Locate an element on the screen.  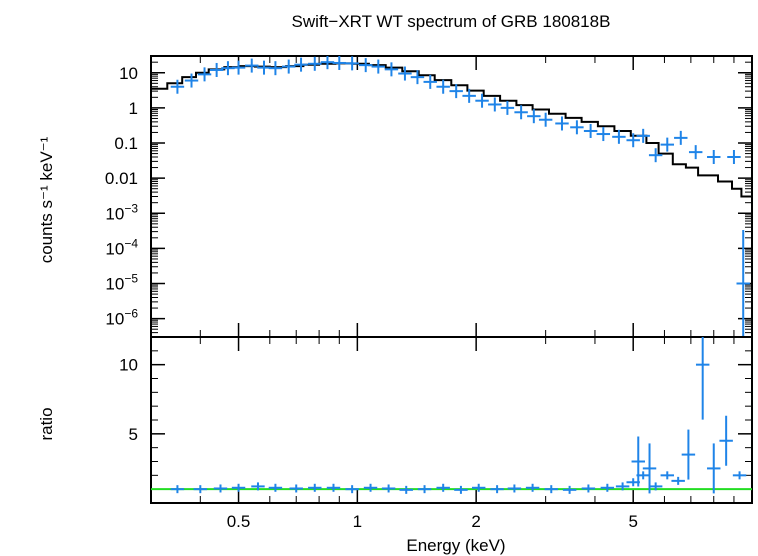
spectrum-y-tick-label: 0.1 is located at coordinates (126, 143).